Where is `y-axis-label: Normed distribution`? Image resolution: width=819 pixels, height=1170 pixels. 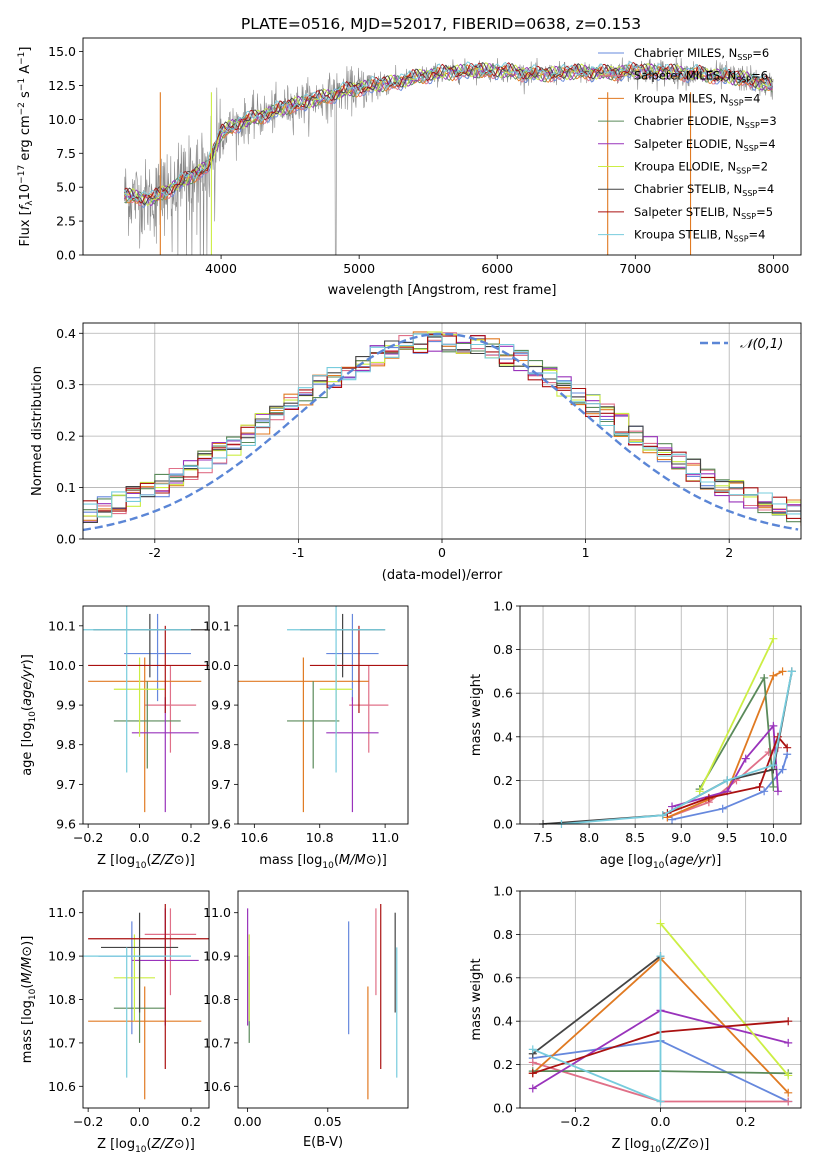 y-axis-label: Normed distribution is located at coordinates (37, 431).